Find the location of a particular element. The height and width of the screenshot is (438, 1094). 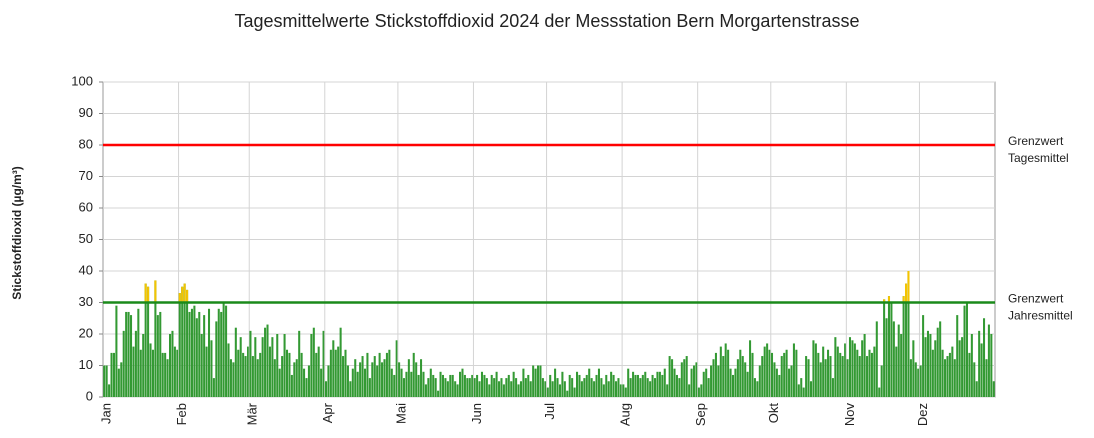

reference-label: Grenzwert is located at coordinates (1036, 141).